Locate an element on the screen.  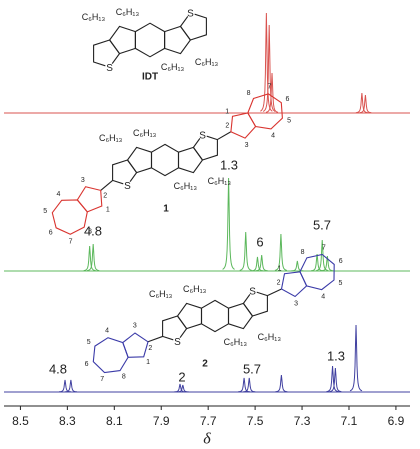
x-axis-label: δ is located at coordinates (207, 439).